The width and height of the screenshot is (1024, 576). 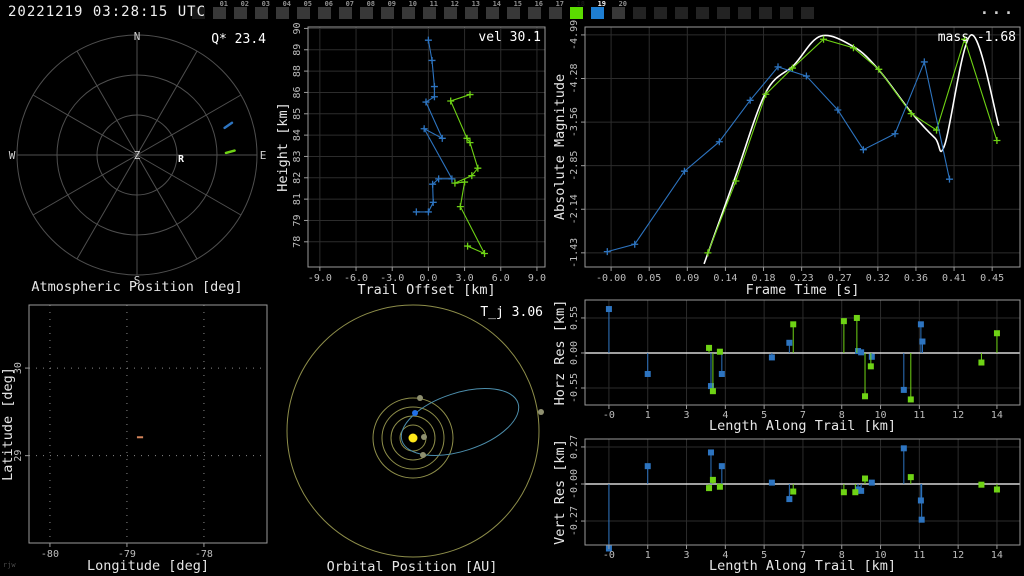 What do you see at coordinates (286, 4) in the screenshot?
I see `frame-number: 04` at bounding box center [286, 4].